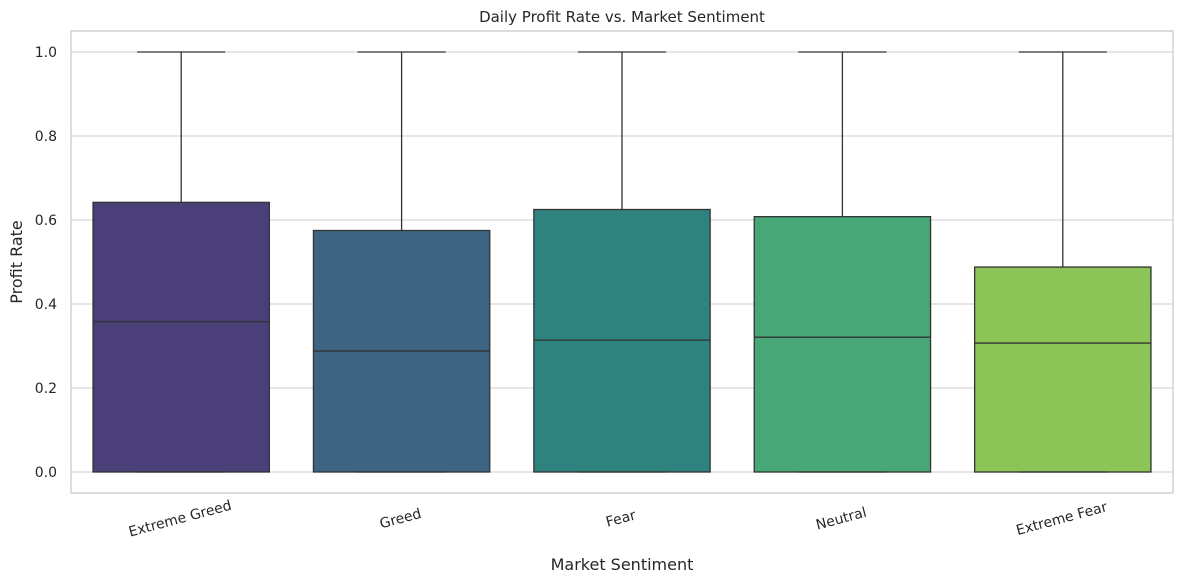  I want to click on x-axis-label: Market Sentiment, so click(622, 564).